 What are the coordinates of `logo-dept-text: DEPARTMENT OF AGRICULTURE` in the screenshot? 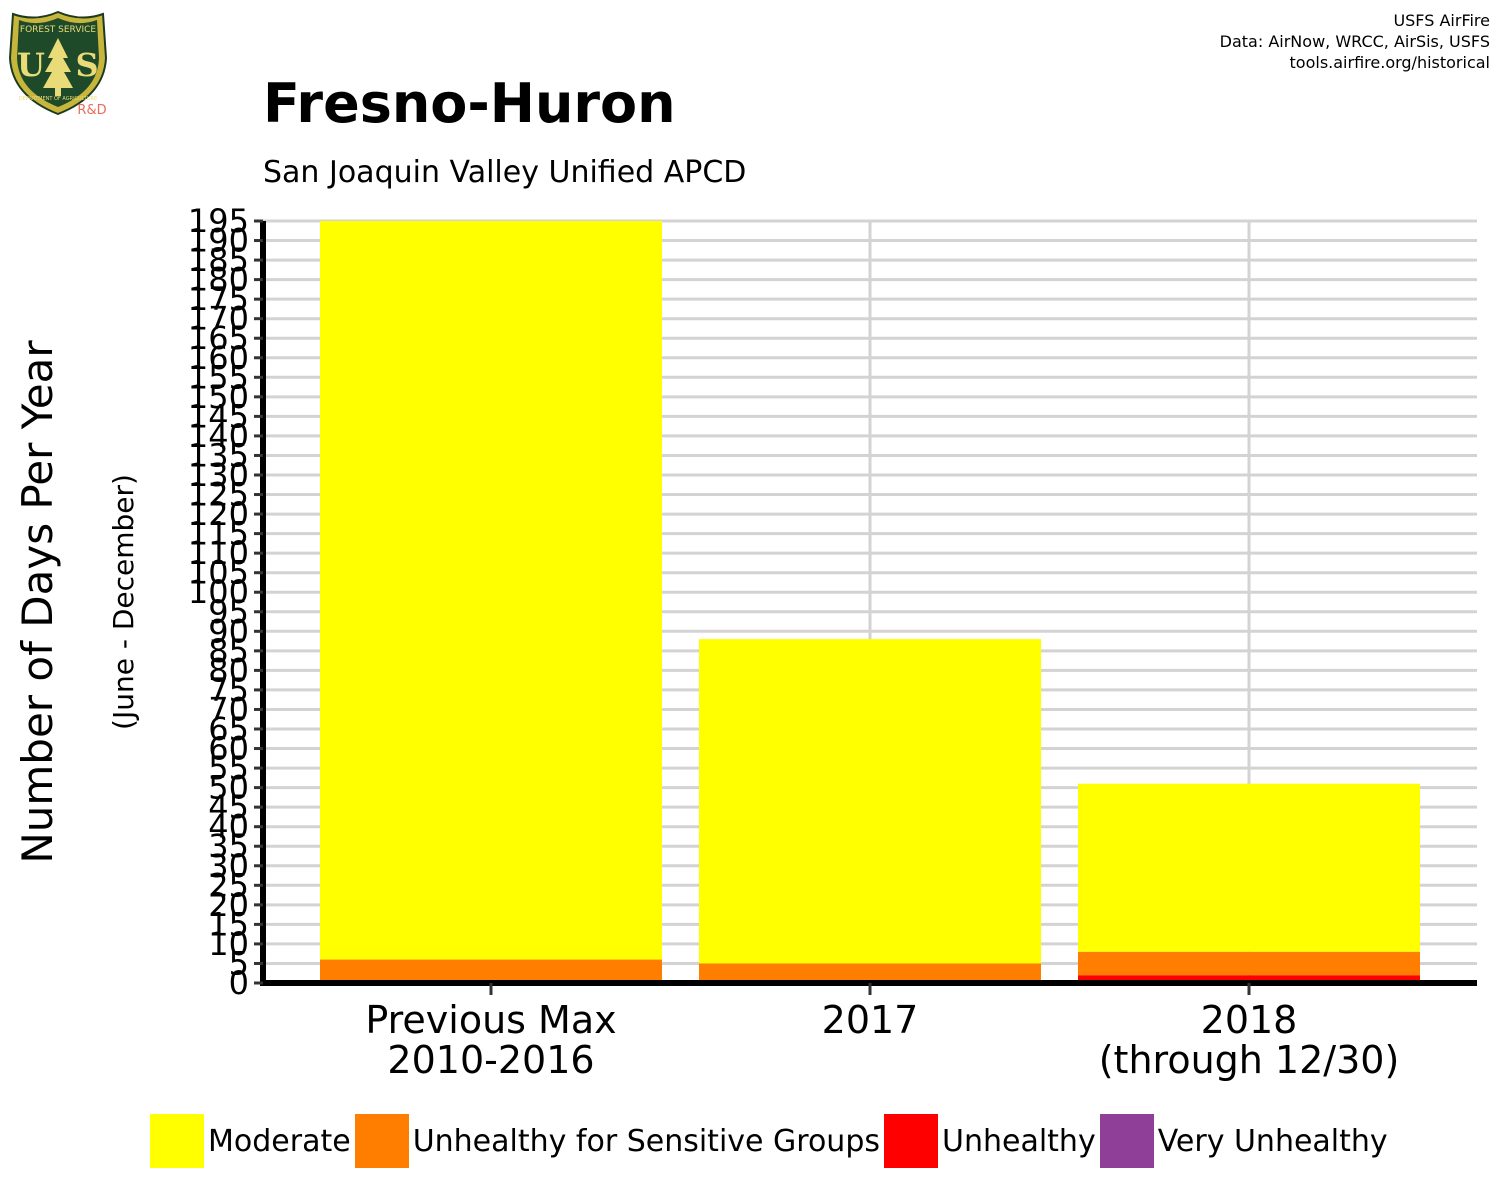 It's located at (58, 99).